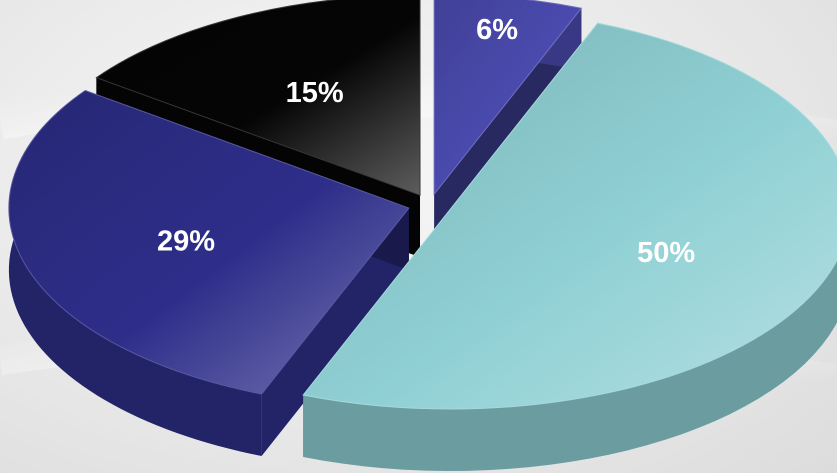 This screenshot has height=473, width=837. What do you see at coordinates (315, 93) in the screenshot?
I see `slice-label-15pct: 15%` at bounding box center [315, 93].